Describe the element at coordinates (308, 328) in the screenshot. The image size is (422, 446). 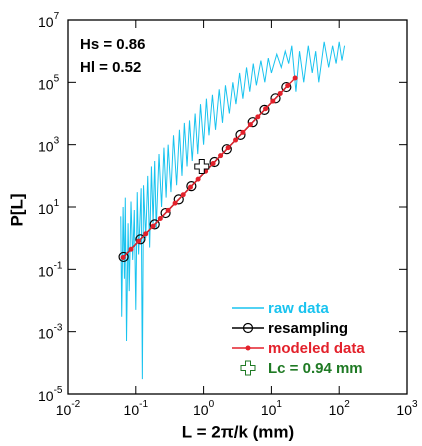
I see `legend-label: resampling` at that location.